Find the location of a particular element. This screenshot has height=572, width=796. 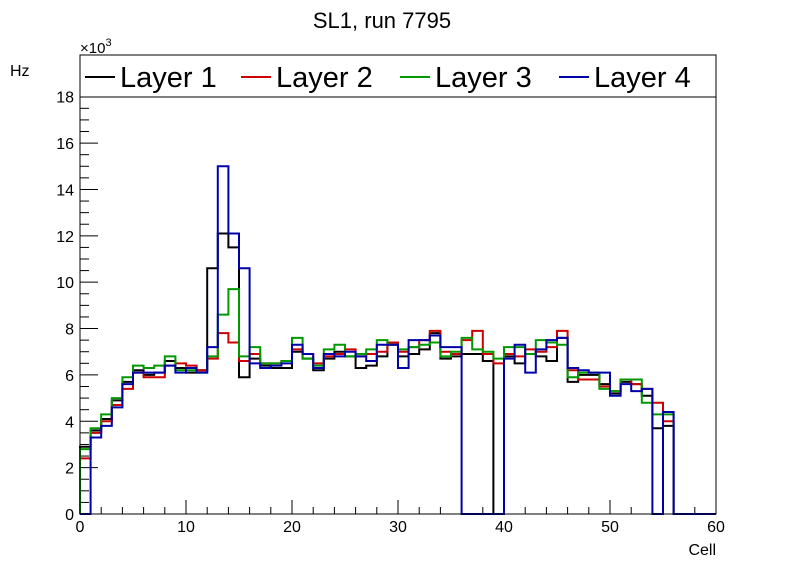

x-tick-label: 10 is located at coordinates (186, 527).